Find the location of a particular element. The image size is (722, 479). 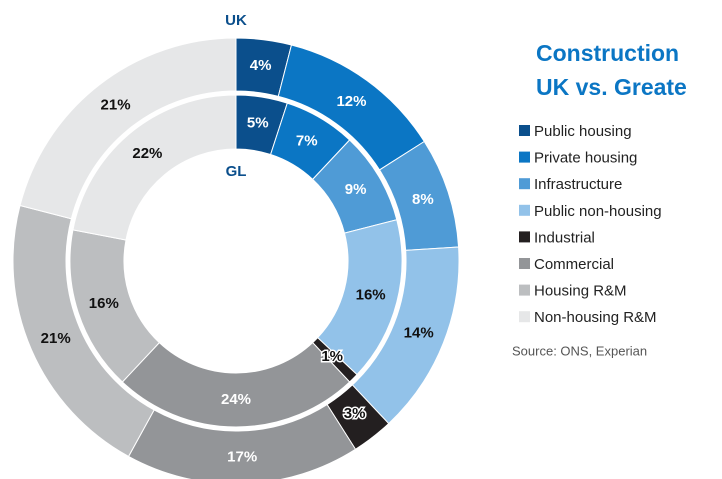

series-label: GL is located at coordinates (236, 171).